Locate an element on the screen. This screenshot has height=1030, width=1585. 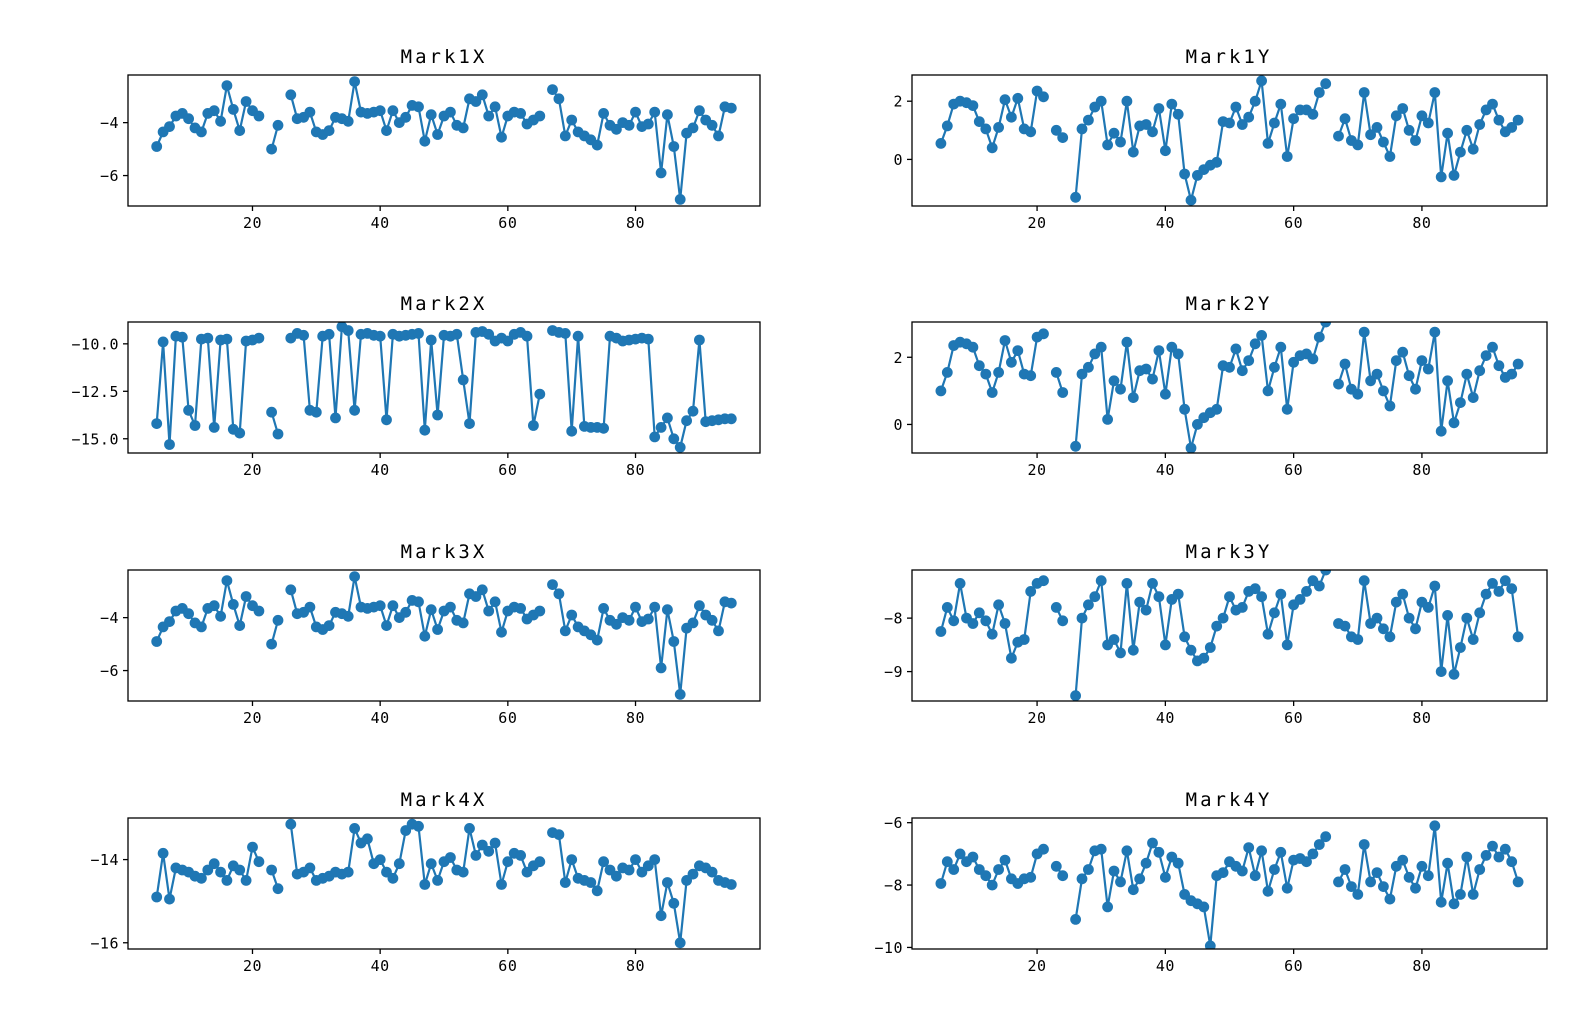
series-line is located at coordinates (1229, 385).